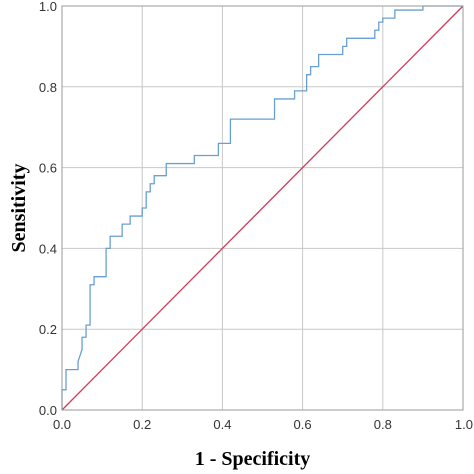  Describe the element at coordinates (383, 424) in the screenshot. I see `x-tick-label: 0.8` at that location.